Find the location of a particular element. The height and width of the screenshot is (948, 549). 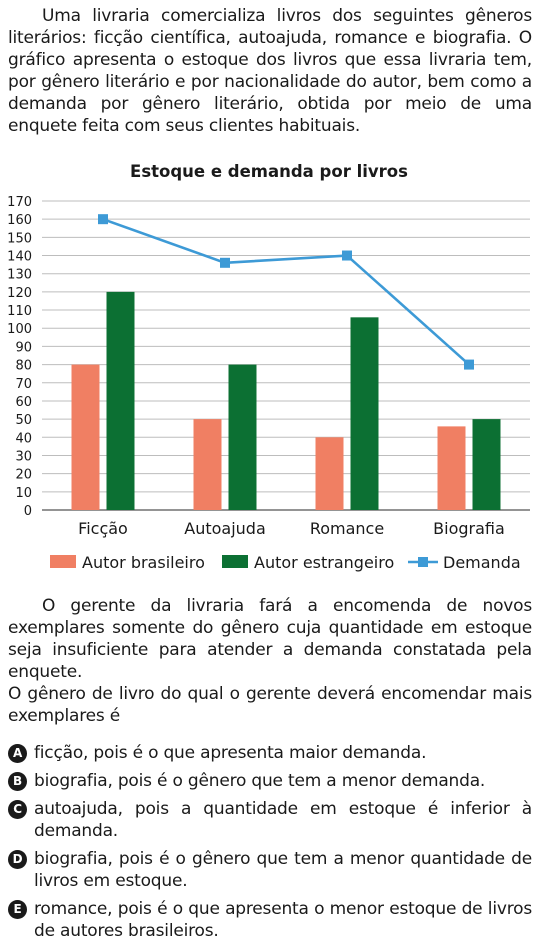

y-tick-label: 140 is located at coordinates (19, 257).